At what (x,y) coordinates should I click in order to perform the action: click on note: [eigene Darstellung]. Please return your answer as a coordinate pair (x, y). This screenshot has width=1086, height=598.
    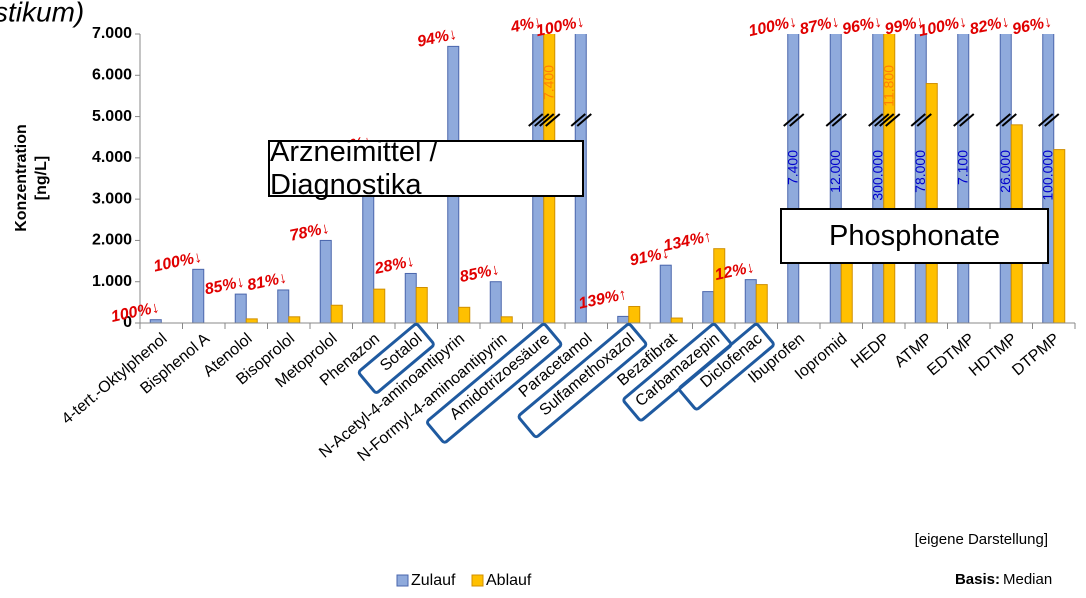
    Looking at the image, I should click on (981, 539).